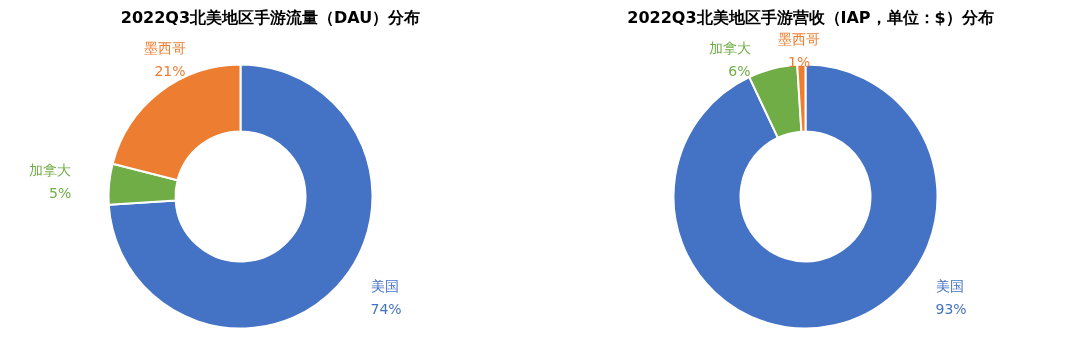 This screenshot has width=1080, height=362. Describe the element at coordinates (739, 70) in the screenshot. I see `data-label: 6%` at that location.